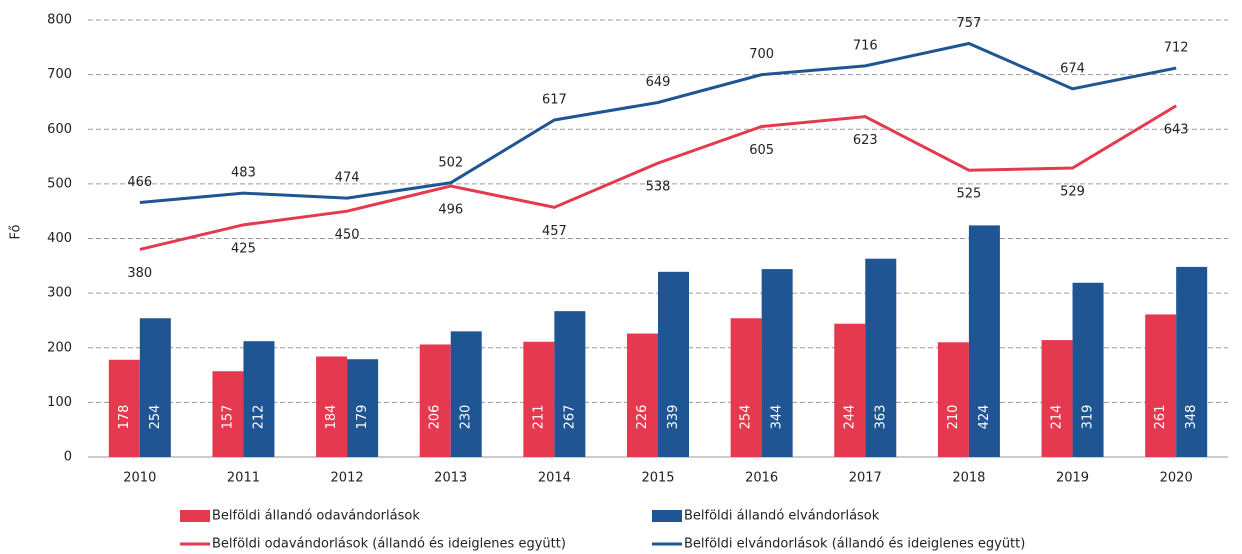  I want to click on bar-value-label: 363, so click(880, 417).